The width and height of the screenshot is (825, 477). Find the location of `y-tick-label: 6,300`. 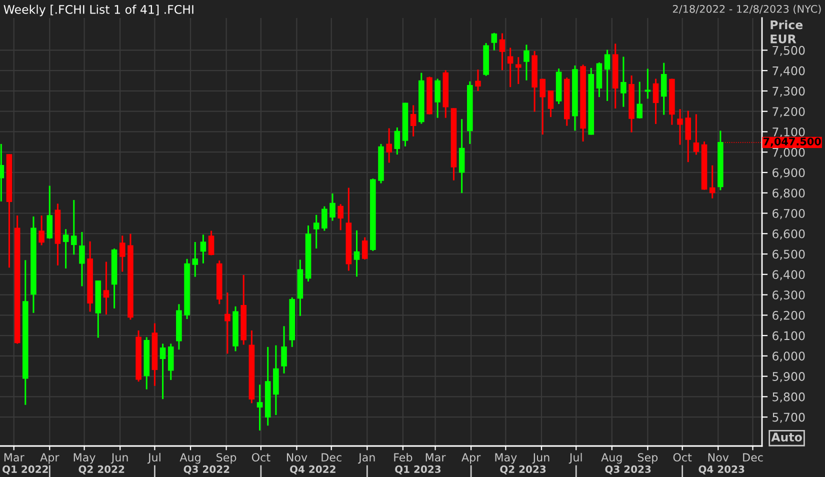

y-tick-label: 6,300 is located at coordinates (788, 295).